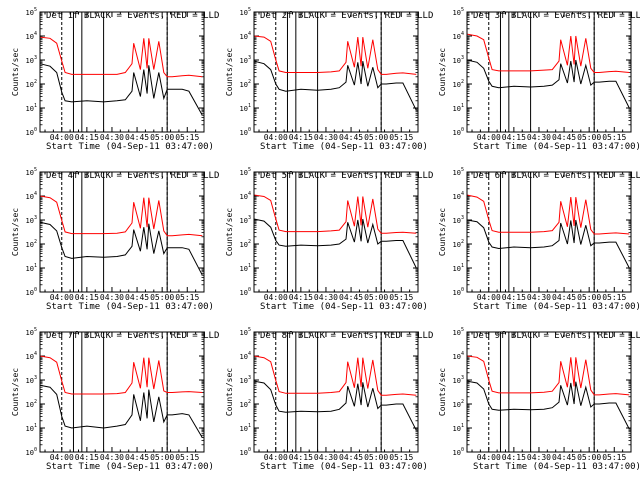 This screenshot has height=484, width=640. What do you see at coordinates (346, 336) in the screenshot?
I see `panel-title: Det 8f BLACK = Events, RED = LLD` at bounding box center [346, 336].